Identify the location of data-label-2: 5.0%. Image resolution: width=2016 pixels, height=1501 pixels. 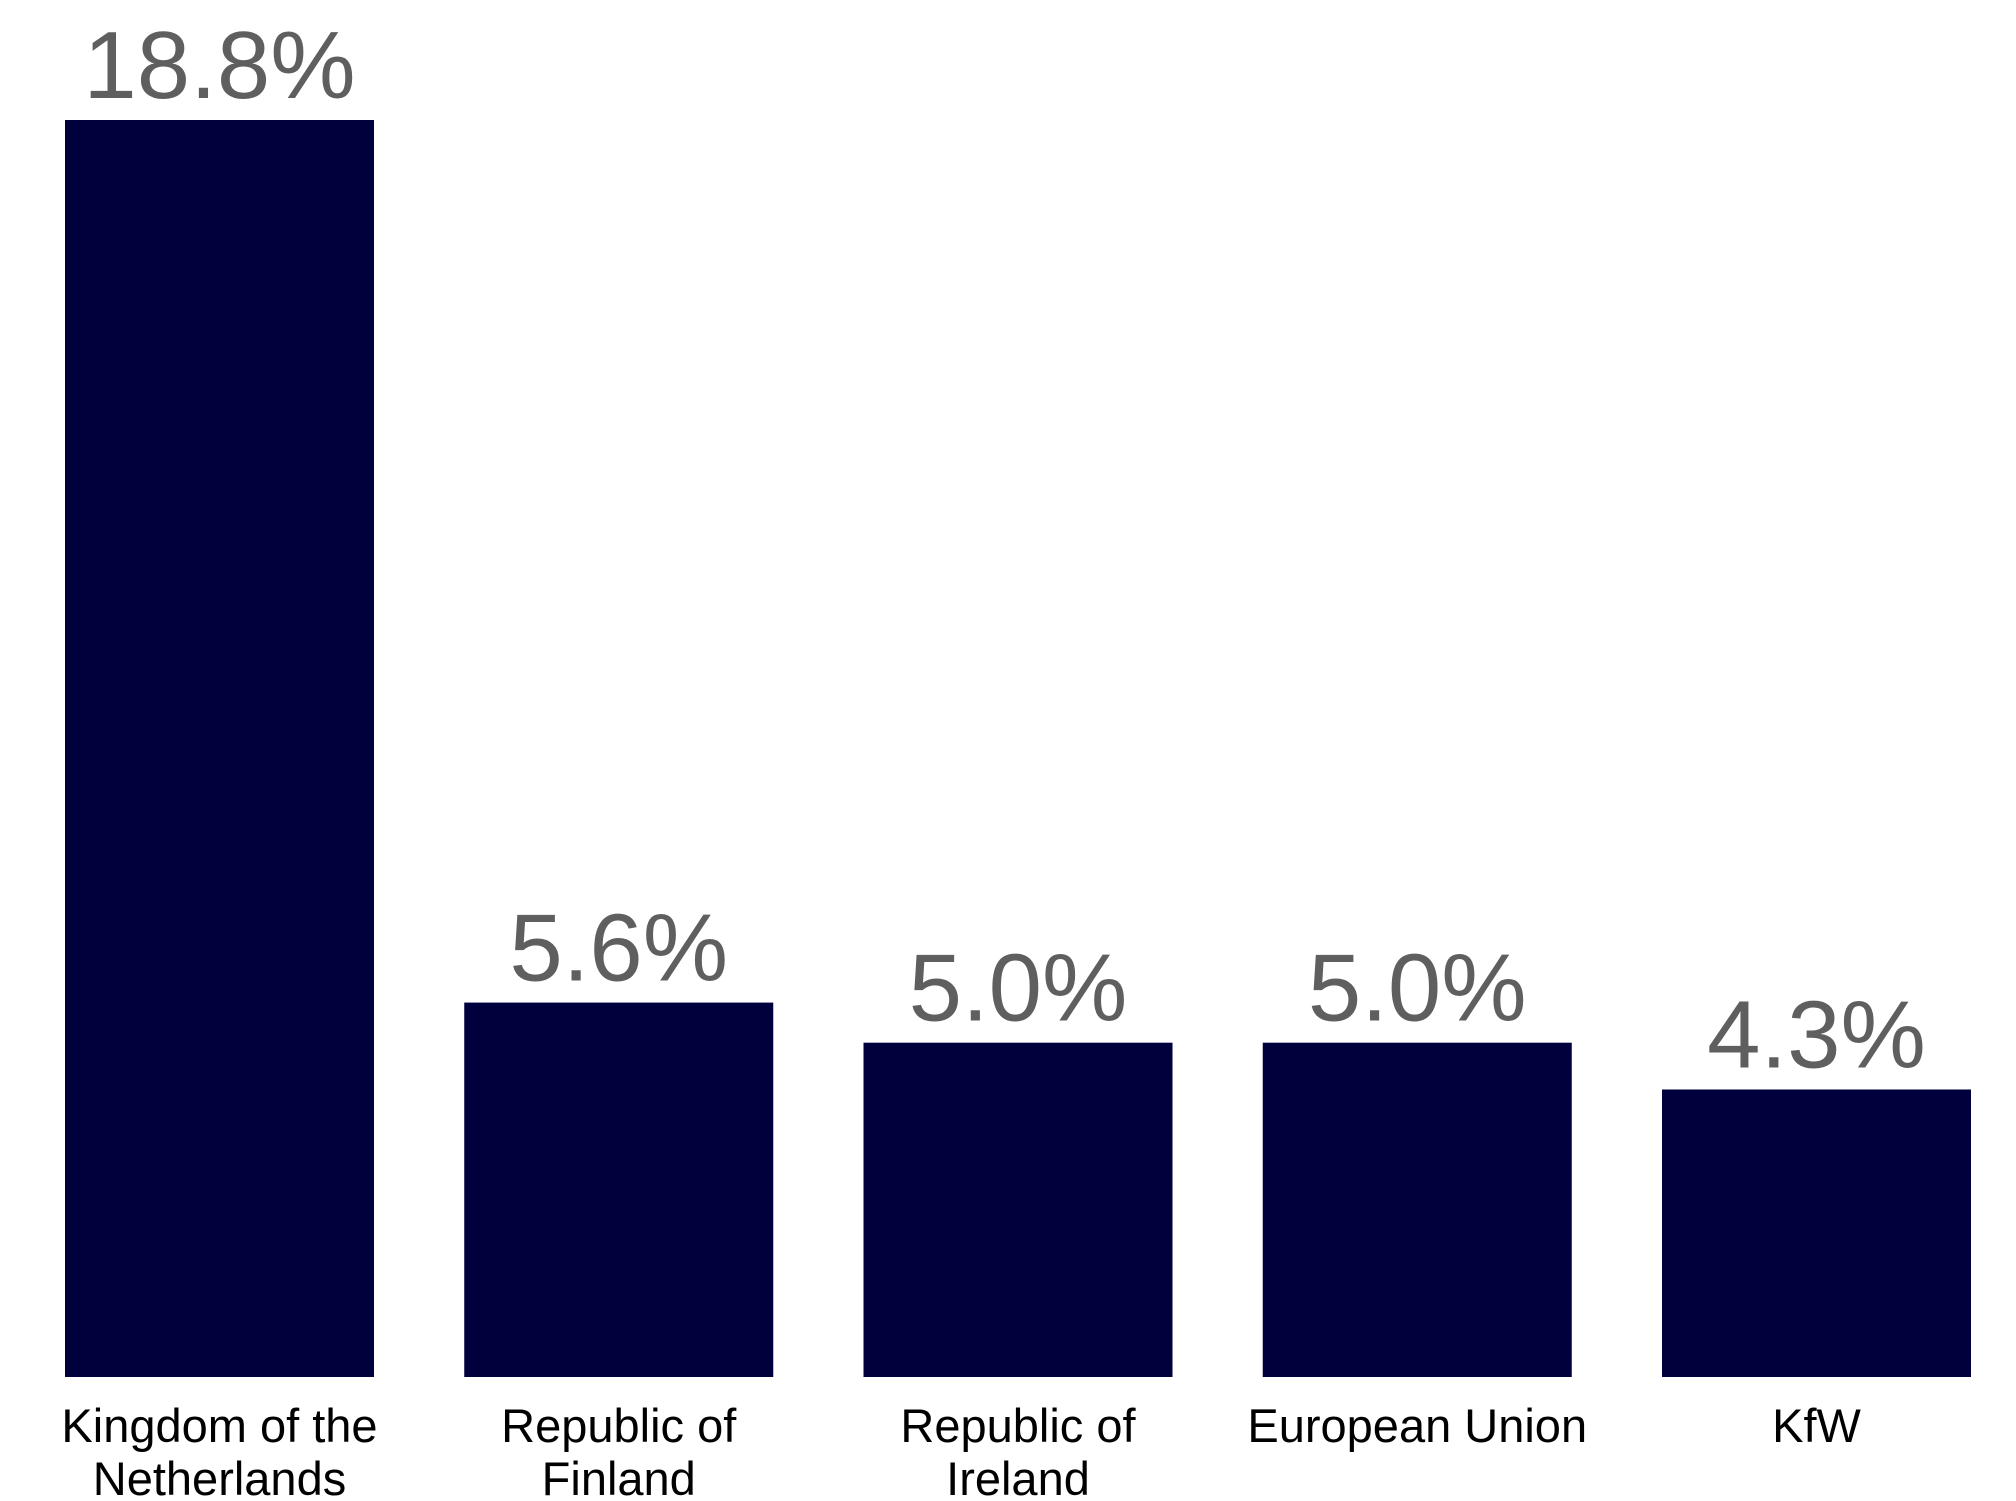
(1018, 988).